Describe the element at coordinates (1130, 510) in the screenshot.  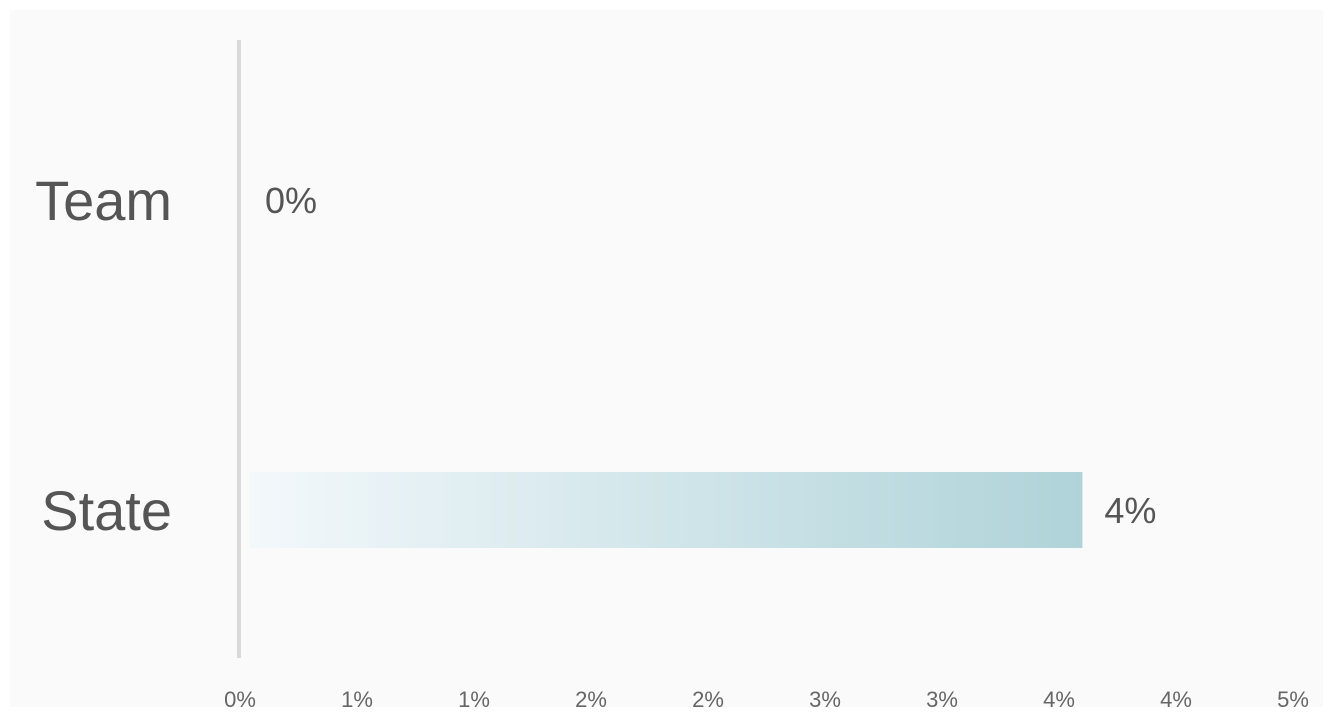
I see `data-label-state: 4%` at that location.